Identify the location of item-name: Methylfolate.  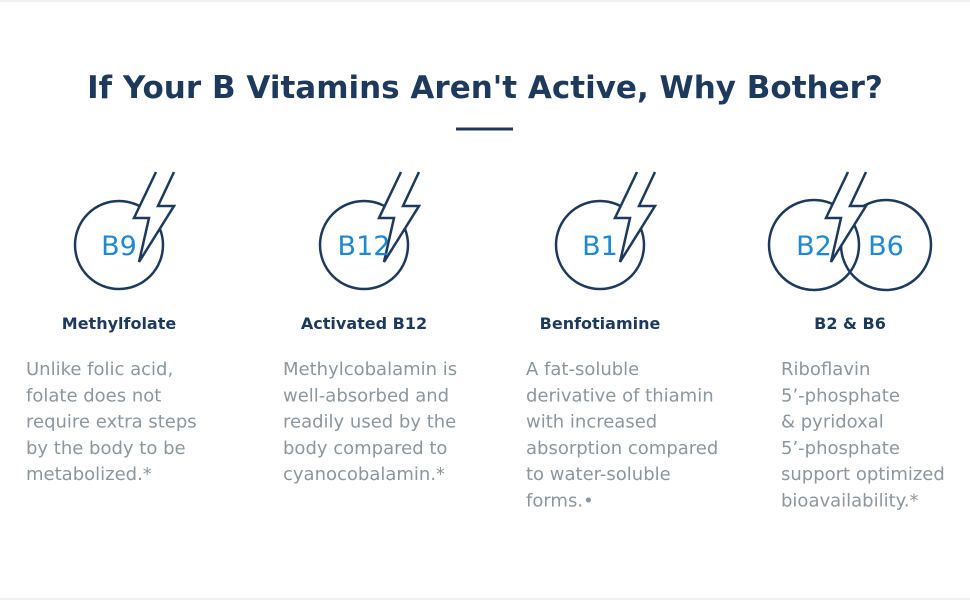
(119, 323).